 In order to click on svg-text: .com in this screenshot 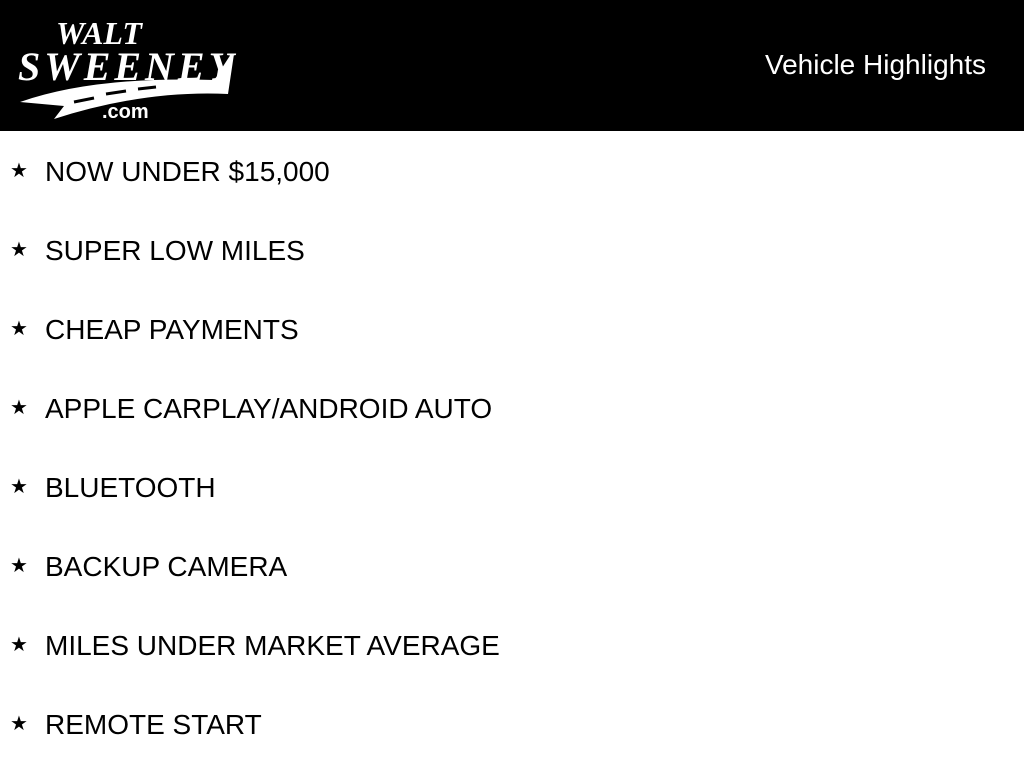, I will do `click(125, 112)`.